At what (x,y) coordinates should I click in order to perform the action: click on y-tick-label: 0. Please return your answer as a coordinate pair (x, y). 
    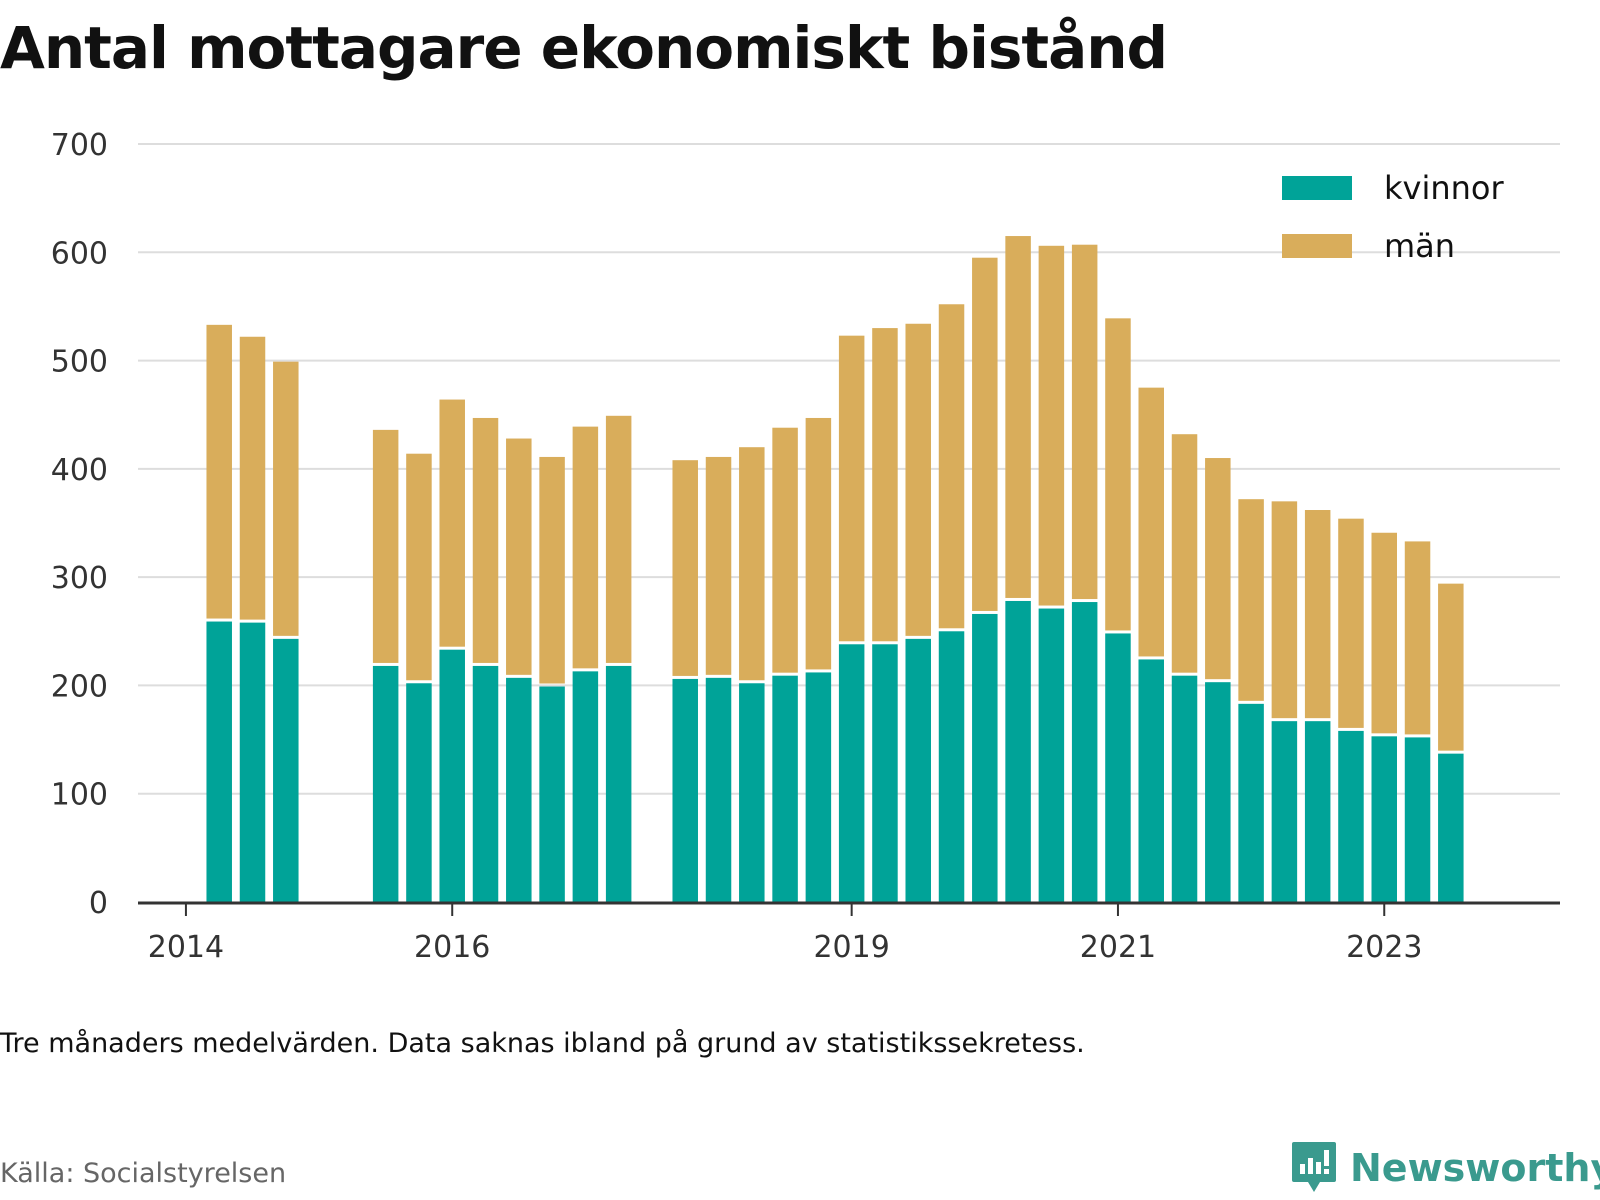
    Looking at the image, I should click on (98, 903).